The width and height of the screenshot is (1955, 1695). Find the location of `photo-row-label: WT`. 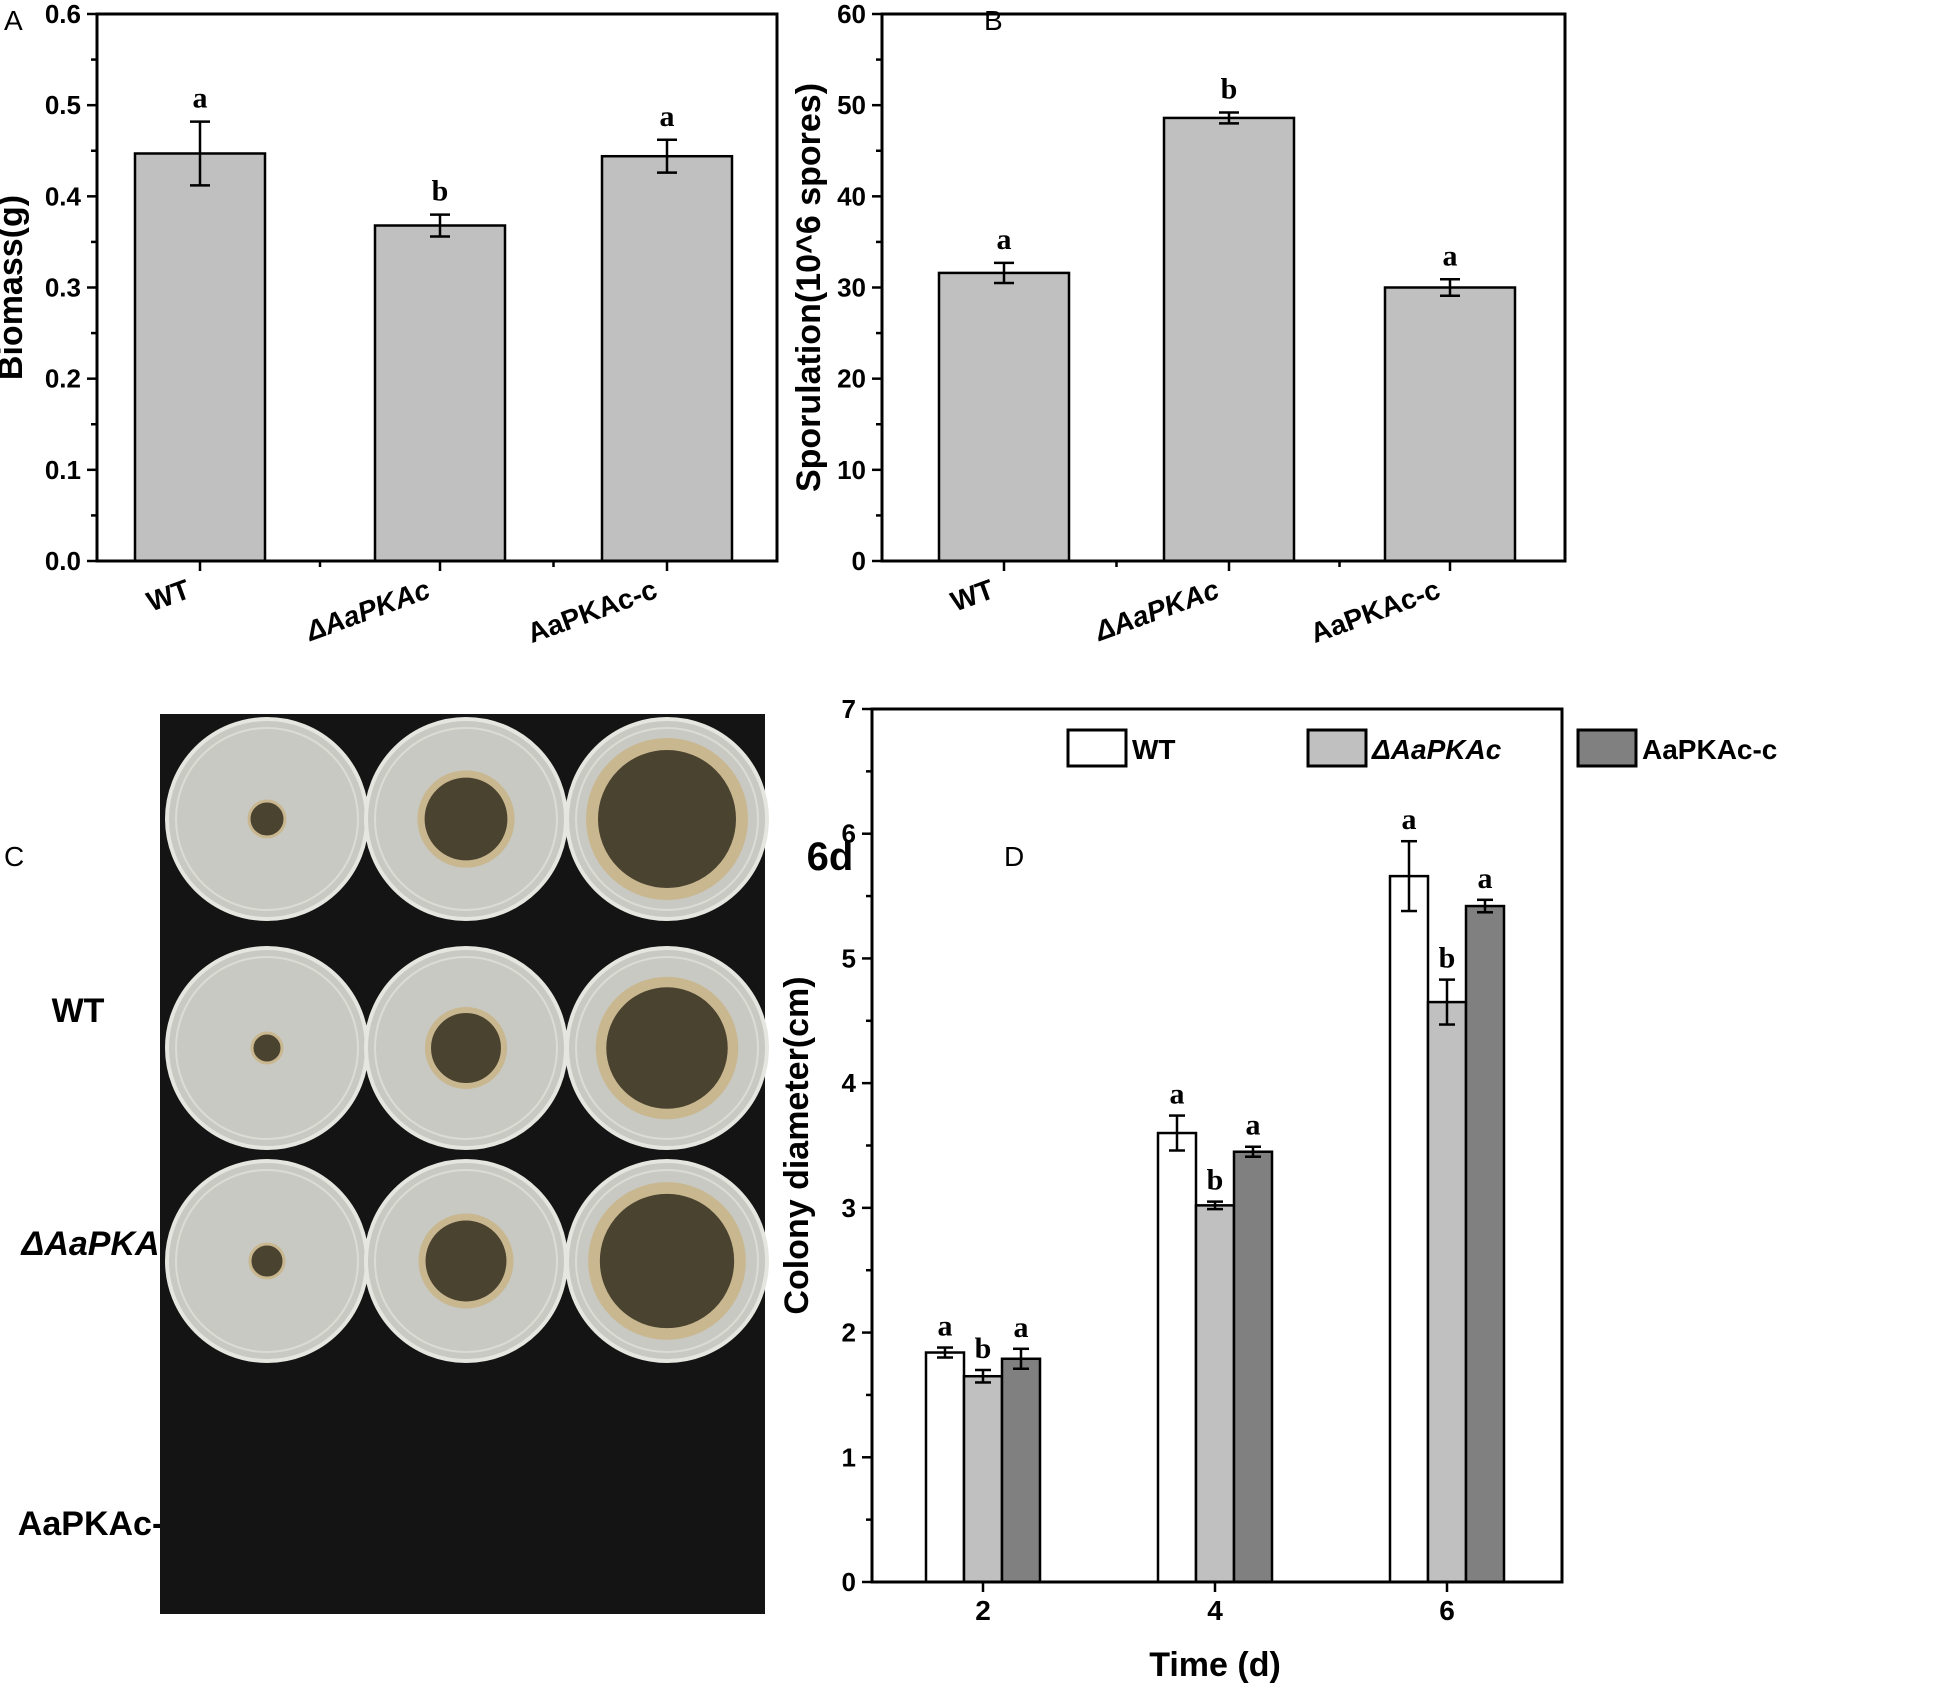

photo-row-label: WT is located at coordinates (78, 1011).